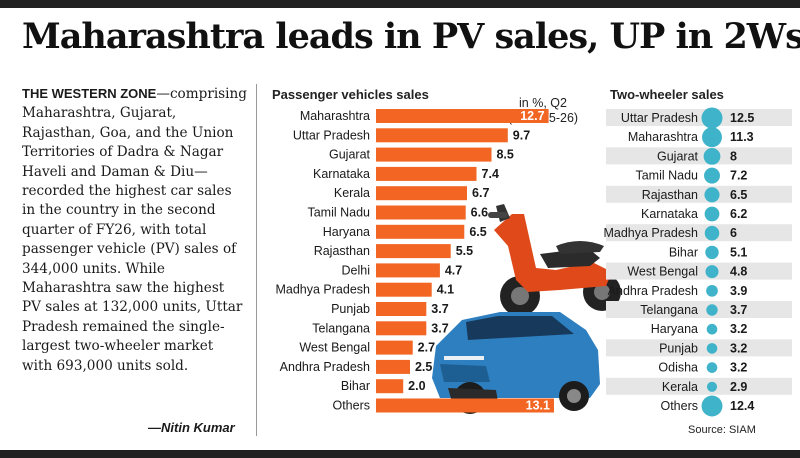  I want to click on tw-category-label: Telangana, so click(669, 310).